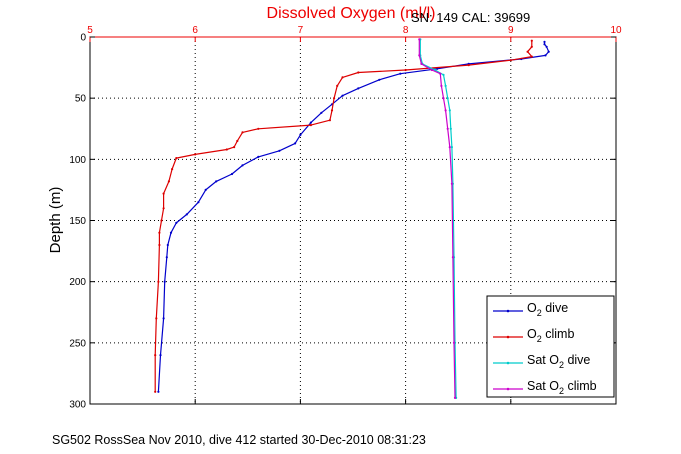 The width and height of the screenshot is (681, 454). I want to click on y-tick-label: 100, so click(77, 160).